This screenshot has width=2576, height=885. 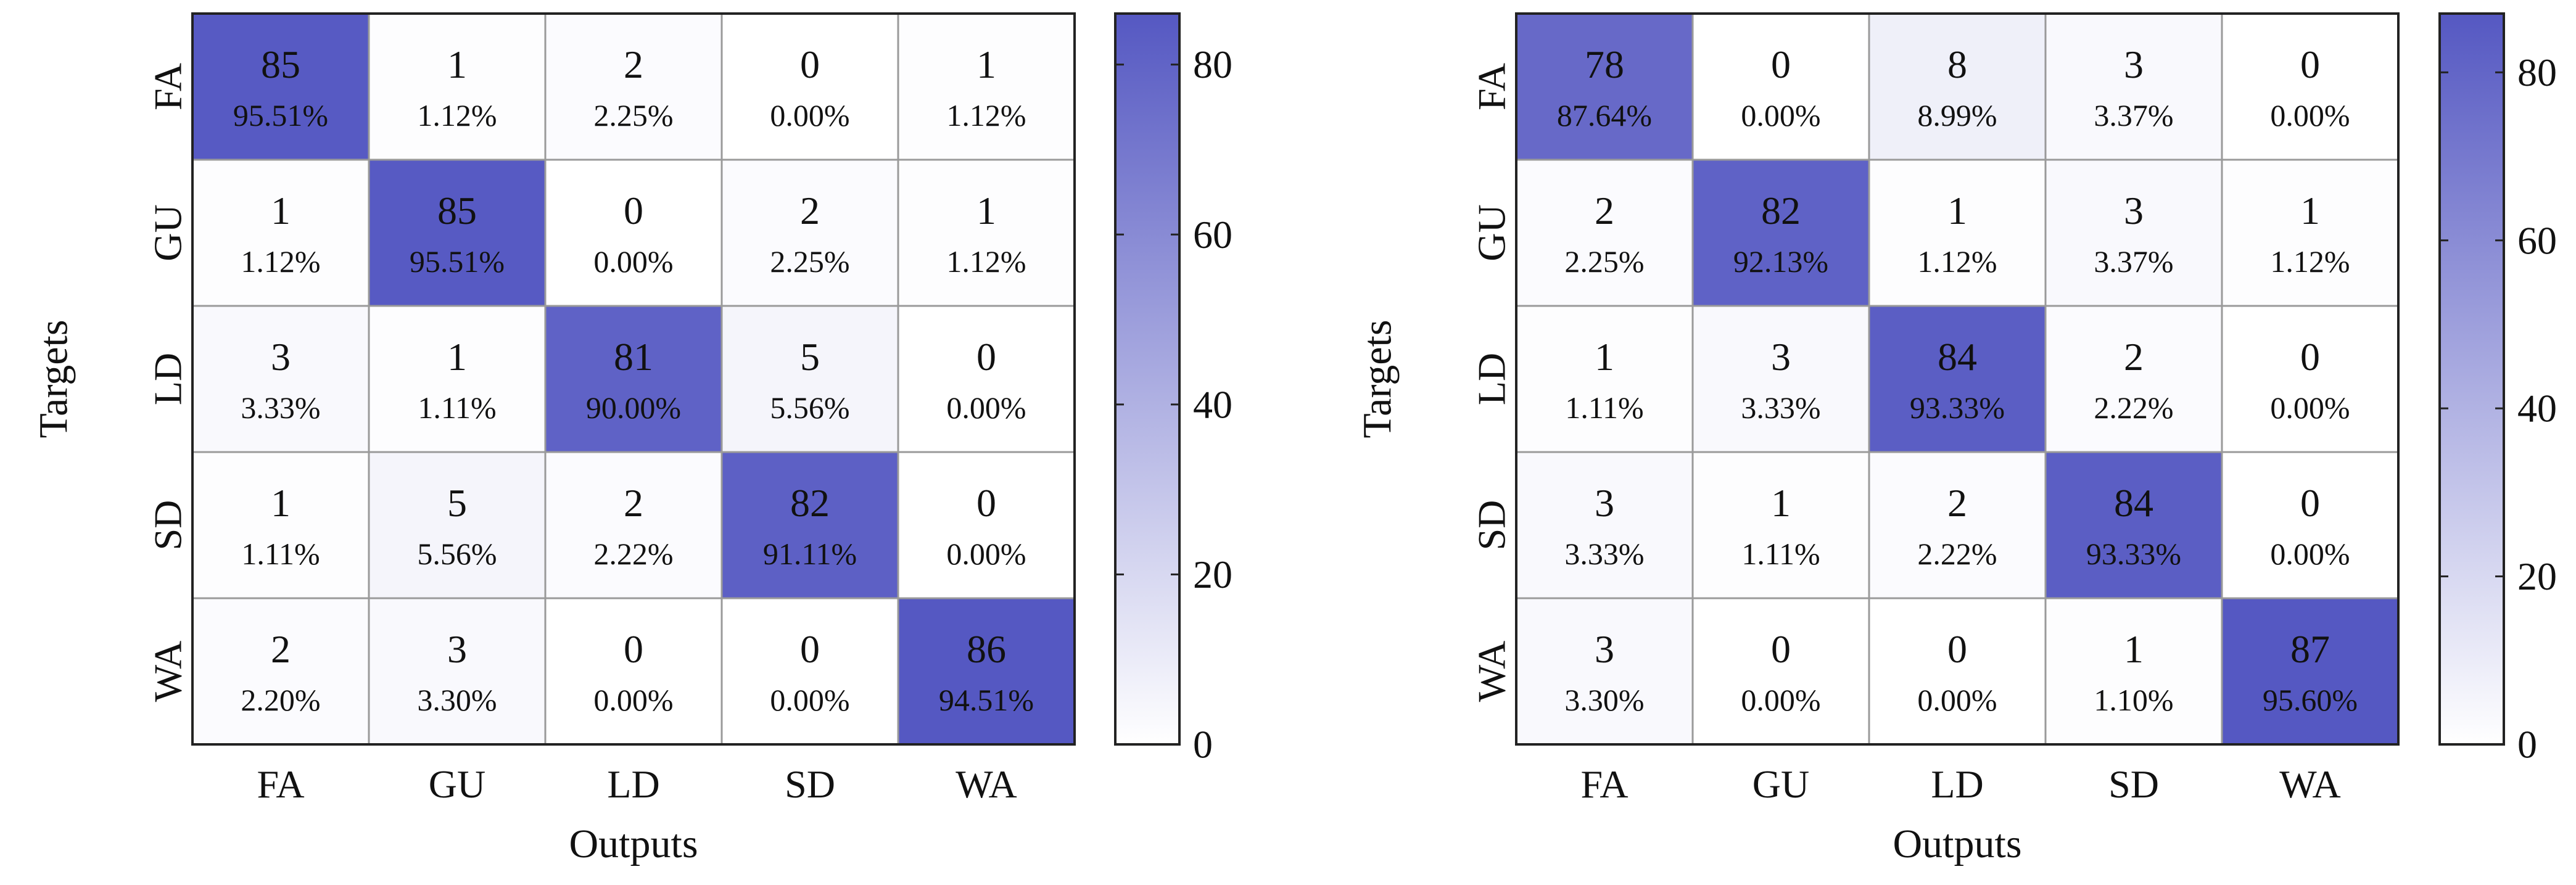 I want to click on x-tick-label: LD, so click(x=1957, y=784).